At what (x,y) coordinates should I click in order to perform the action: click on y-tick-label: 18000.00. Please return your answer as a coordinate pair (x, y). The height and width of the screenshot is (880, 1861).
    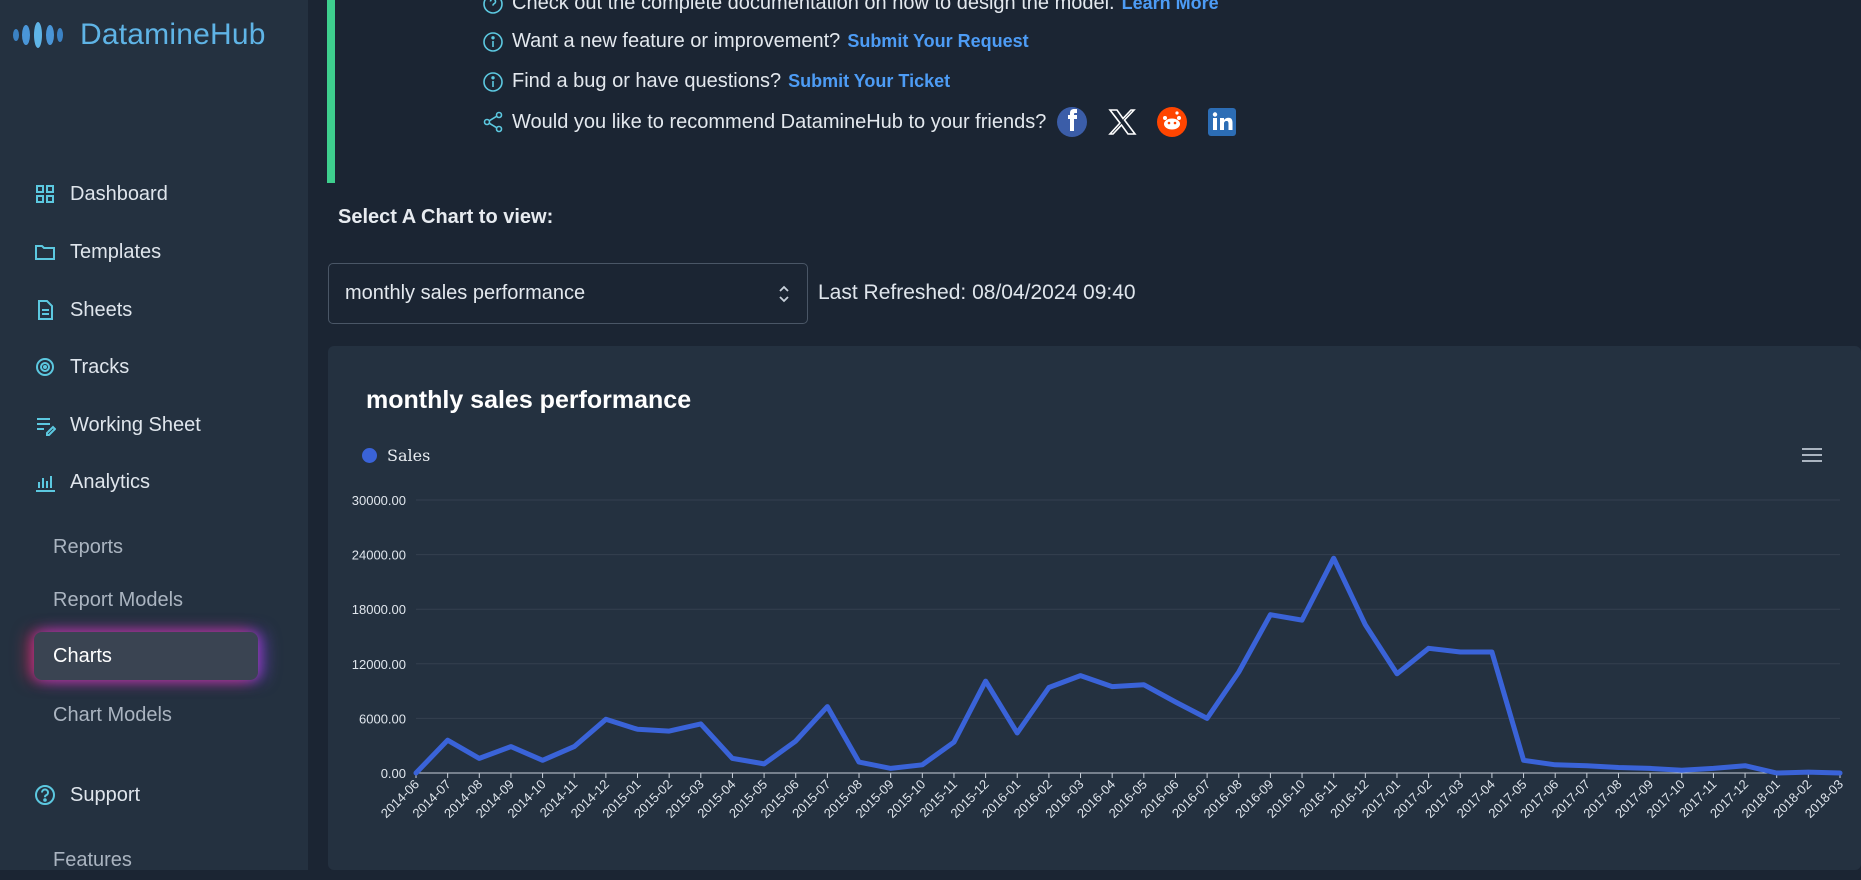
    Looking at the image, I should click on (379, 609).